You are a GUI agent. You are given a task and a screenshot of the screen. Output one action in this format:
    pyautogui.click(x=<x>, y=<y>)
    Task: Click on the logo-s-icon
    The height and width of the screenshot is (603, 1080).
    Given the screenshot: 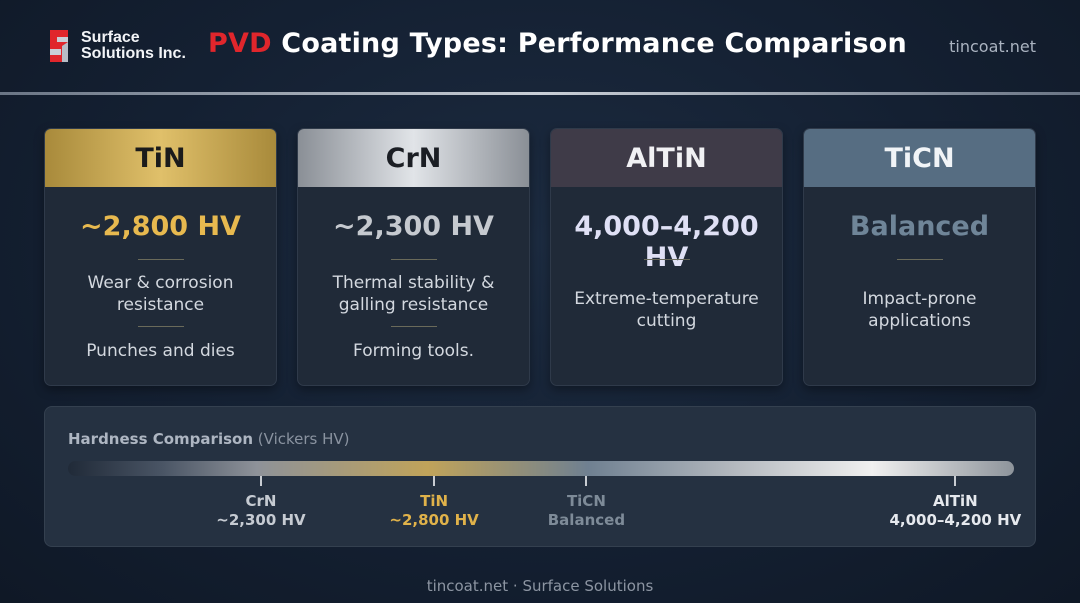 What is the action you would take?
    pyautogui.click(x=59, y=46)
    